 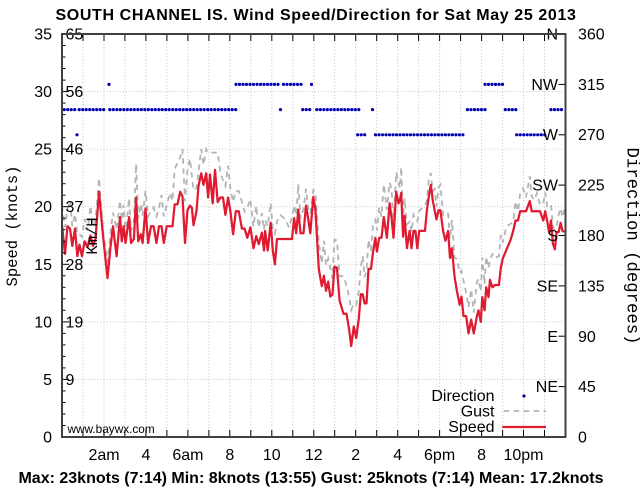 I want to click on svg-text: Km/H, so click(x=93, y=235).